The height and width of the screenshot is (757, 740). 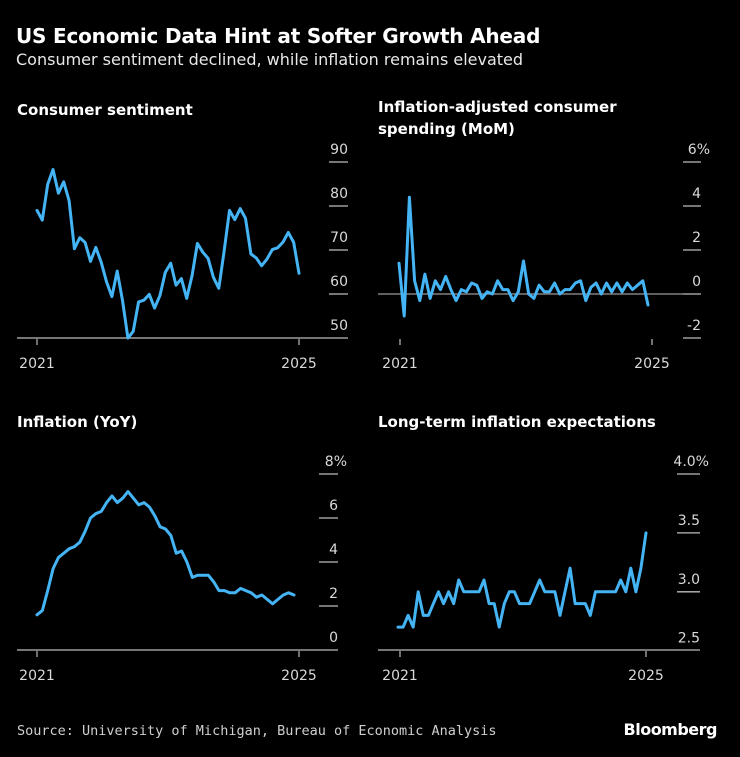 What do you see at coordinates (689, 639) in the screenshot?
I see `y-tick-label: 2.5` at bounding box center [689, 639].